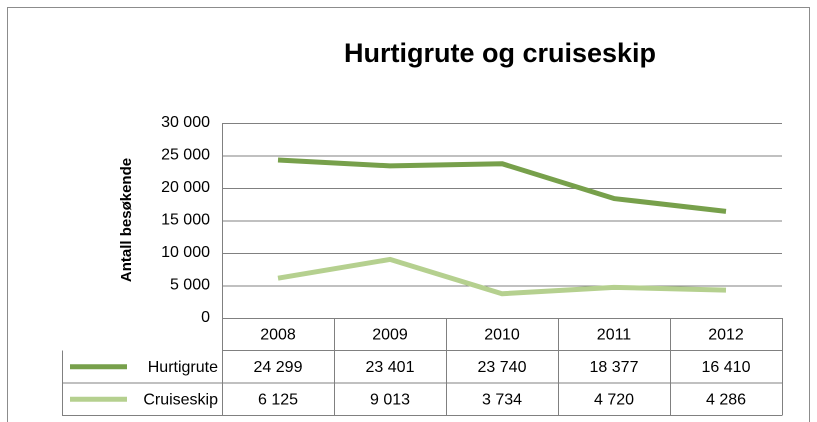 The image size is (817, 422). What do you see at coordinates (390, 367) in the screenshot?
I see `table-value: 23 401` at bounding box center [390, 367].